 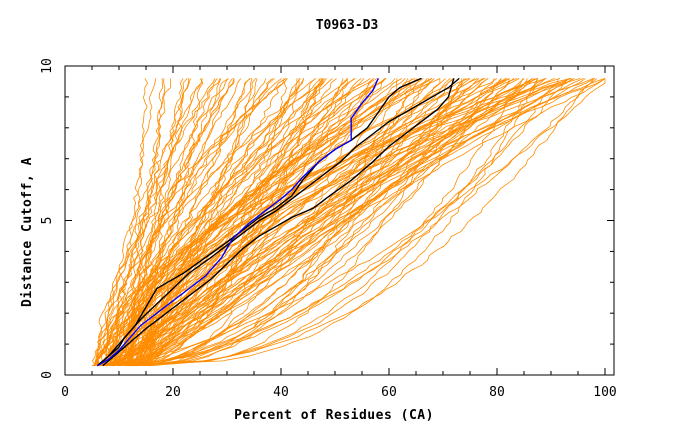 I want to click on x-tick-label: 100, so click(x=604, y=392).